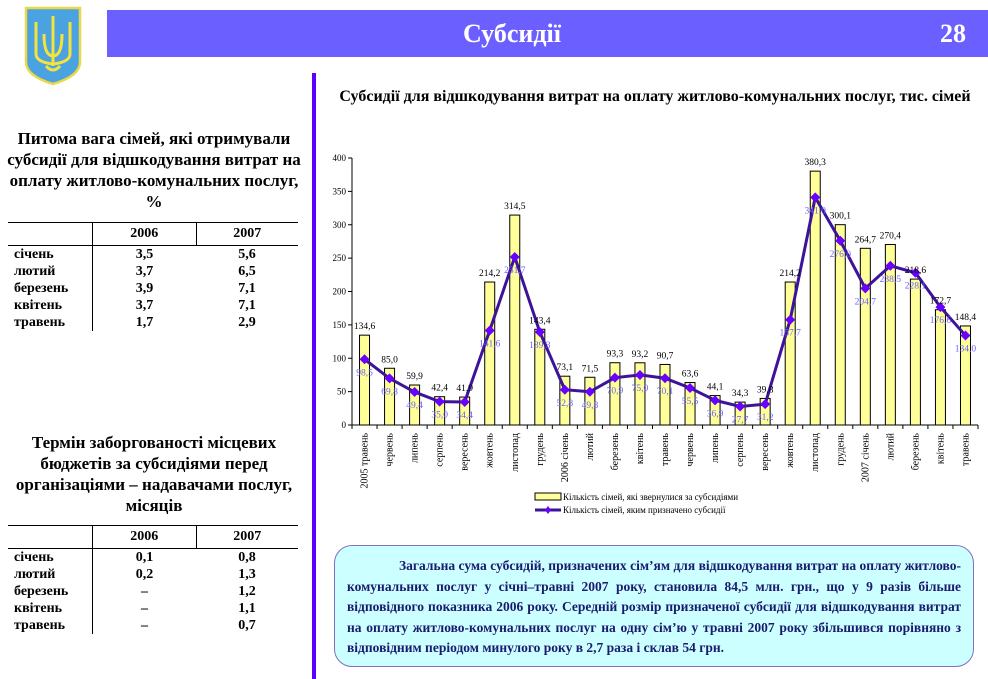 The width and height of the screenshot is (988, 679). What do you see at coordinates (891, 280) in the screenshot?
I see `line-data-label: 238,5` at bounding box center [891, 280].